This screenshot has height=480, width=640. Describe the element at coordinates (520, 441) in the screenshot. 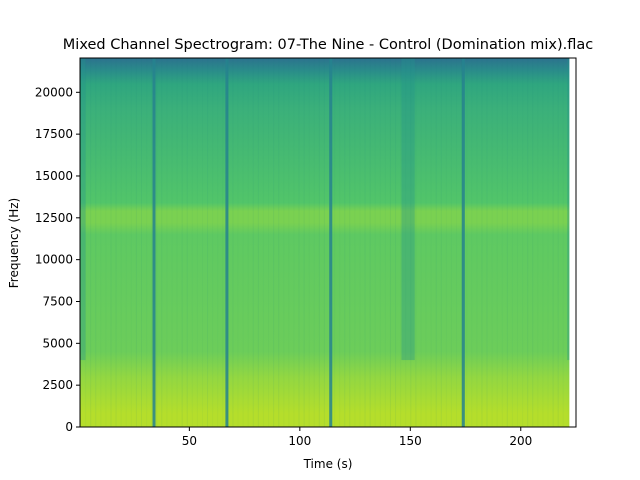

I see `x-tick-label: 200` at that location.